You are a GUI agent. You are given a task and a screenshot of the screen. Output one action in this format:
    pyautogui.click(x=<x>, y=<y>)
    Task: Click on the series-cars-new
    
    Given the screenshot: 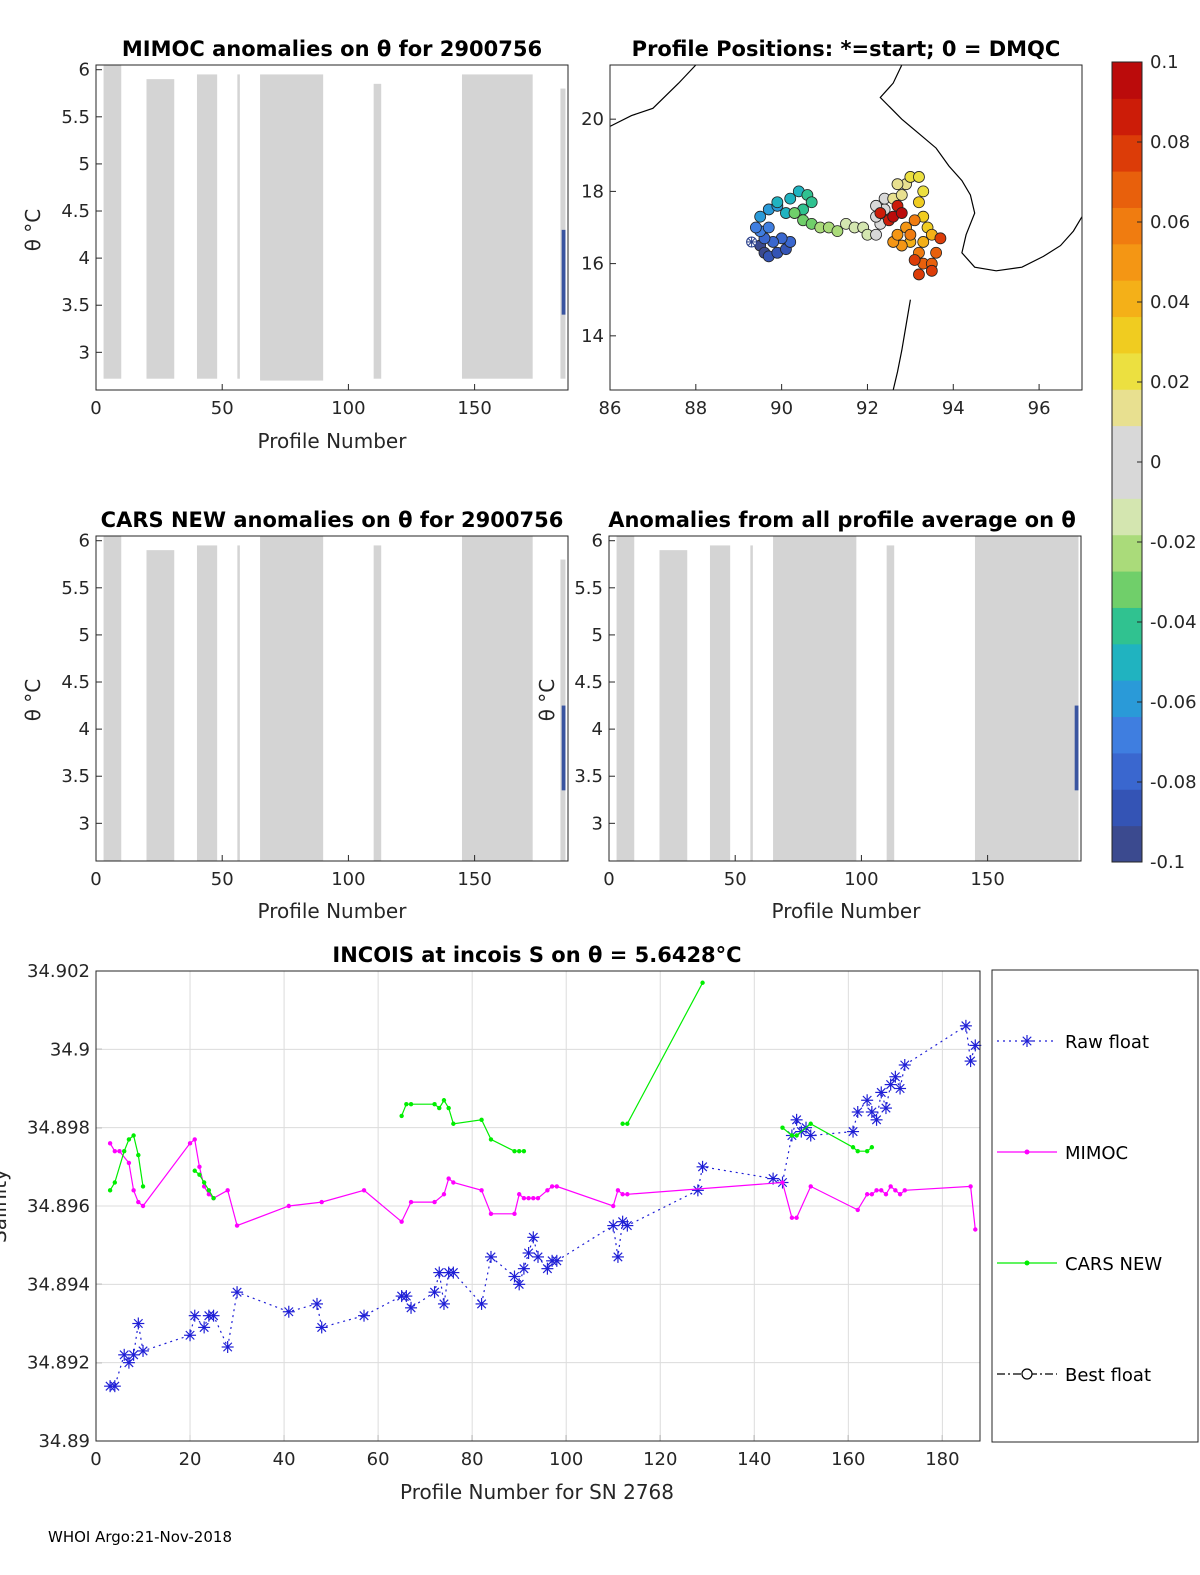 What is the action you would take?
    pyautogui.click(x=491, y=1090)
    